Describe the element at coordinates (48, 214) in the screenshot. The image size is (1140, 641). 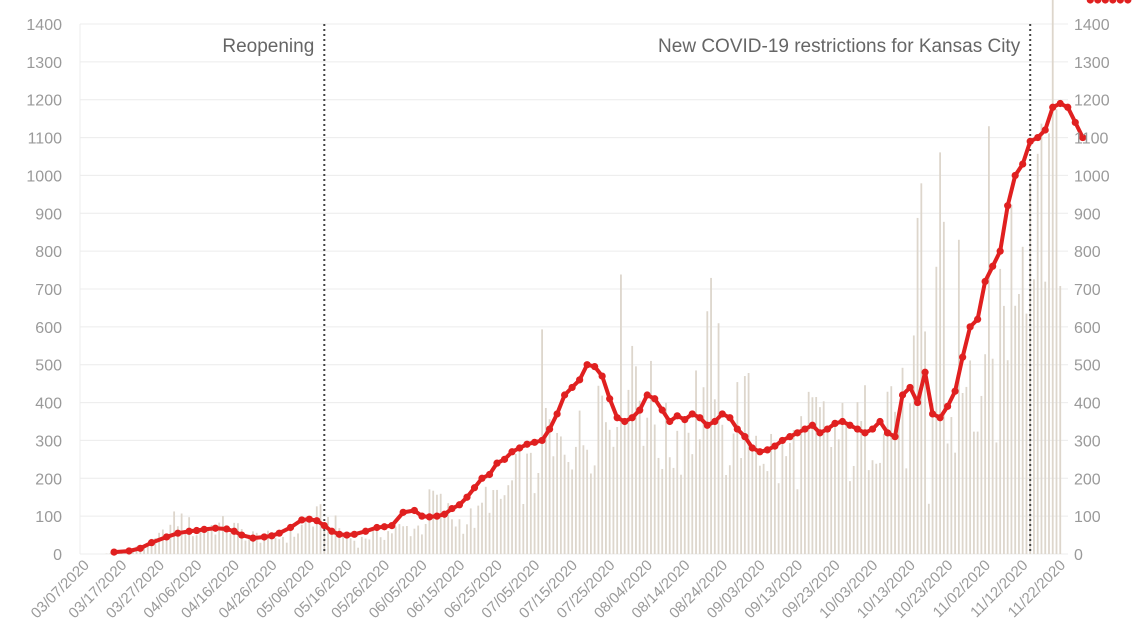
I see `y-tick-label-left: 900` at that location.